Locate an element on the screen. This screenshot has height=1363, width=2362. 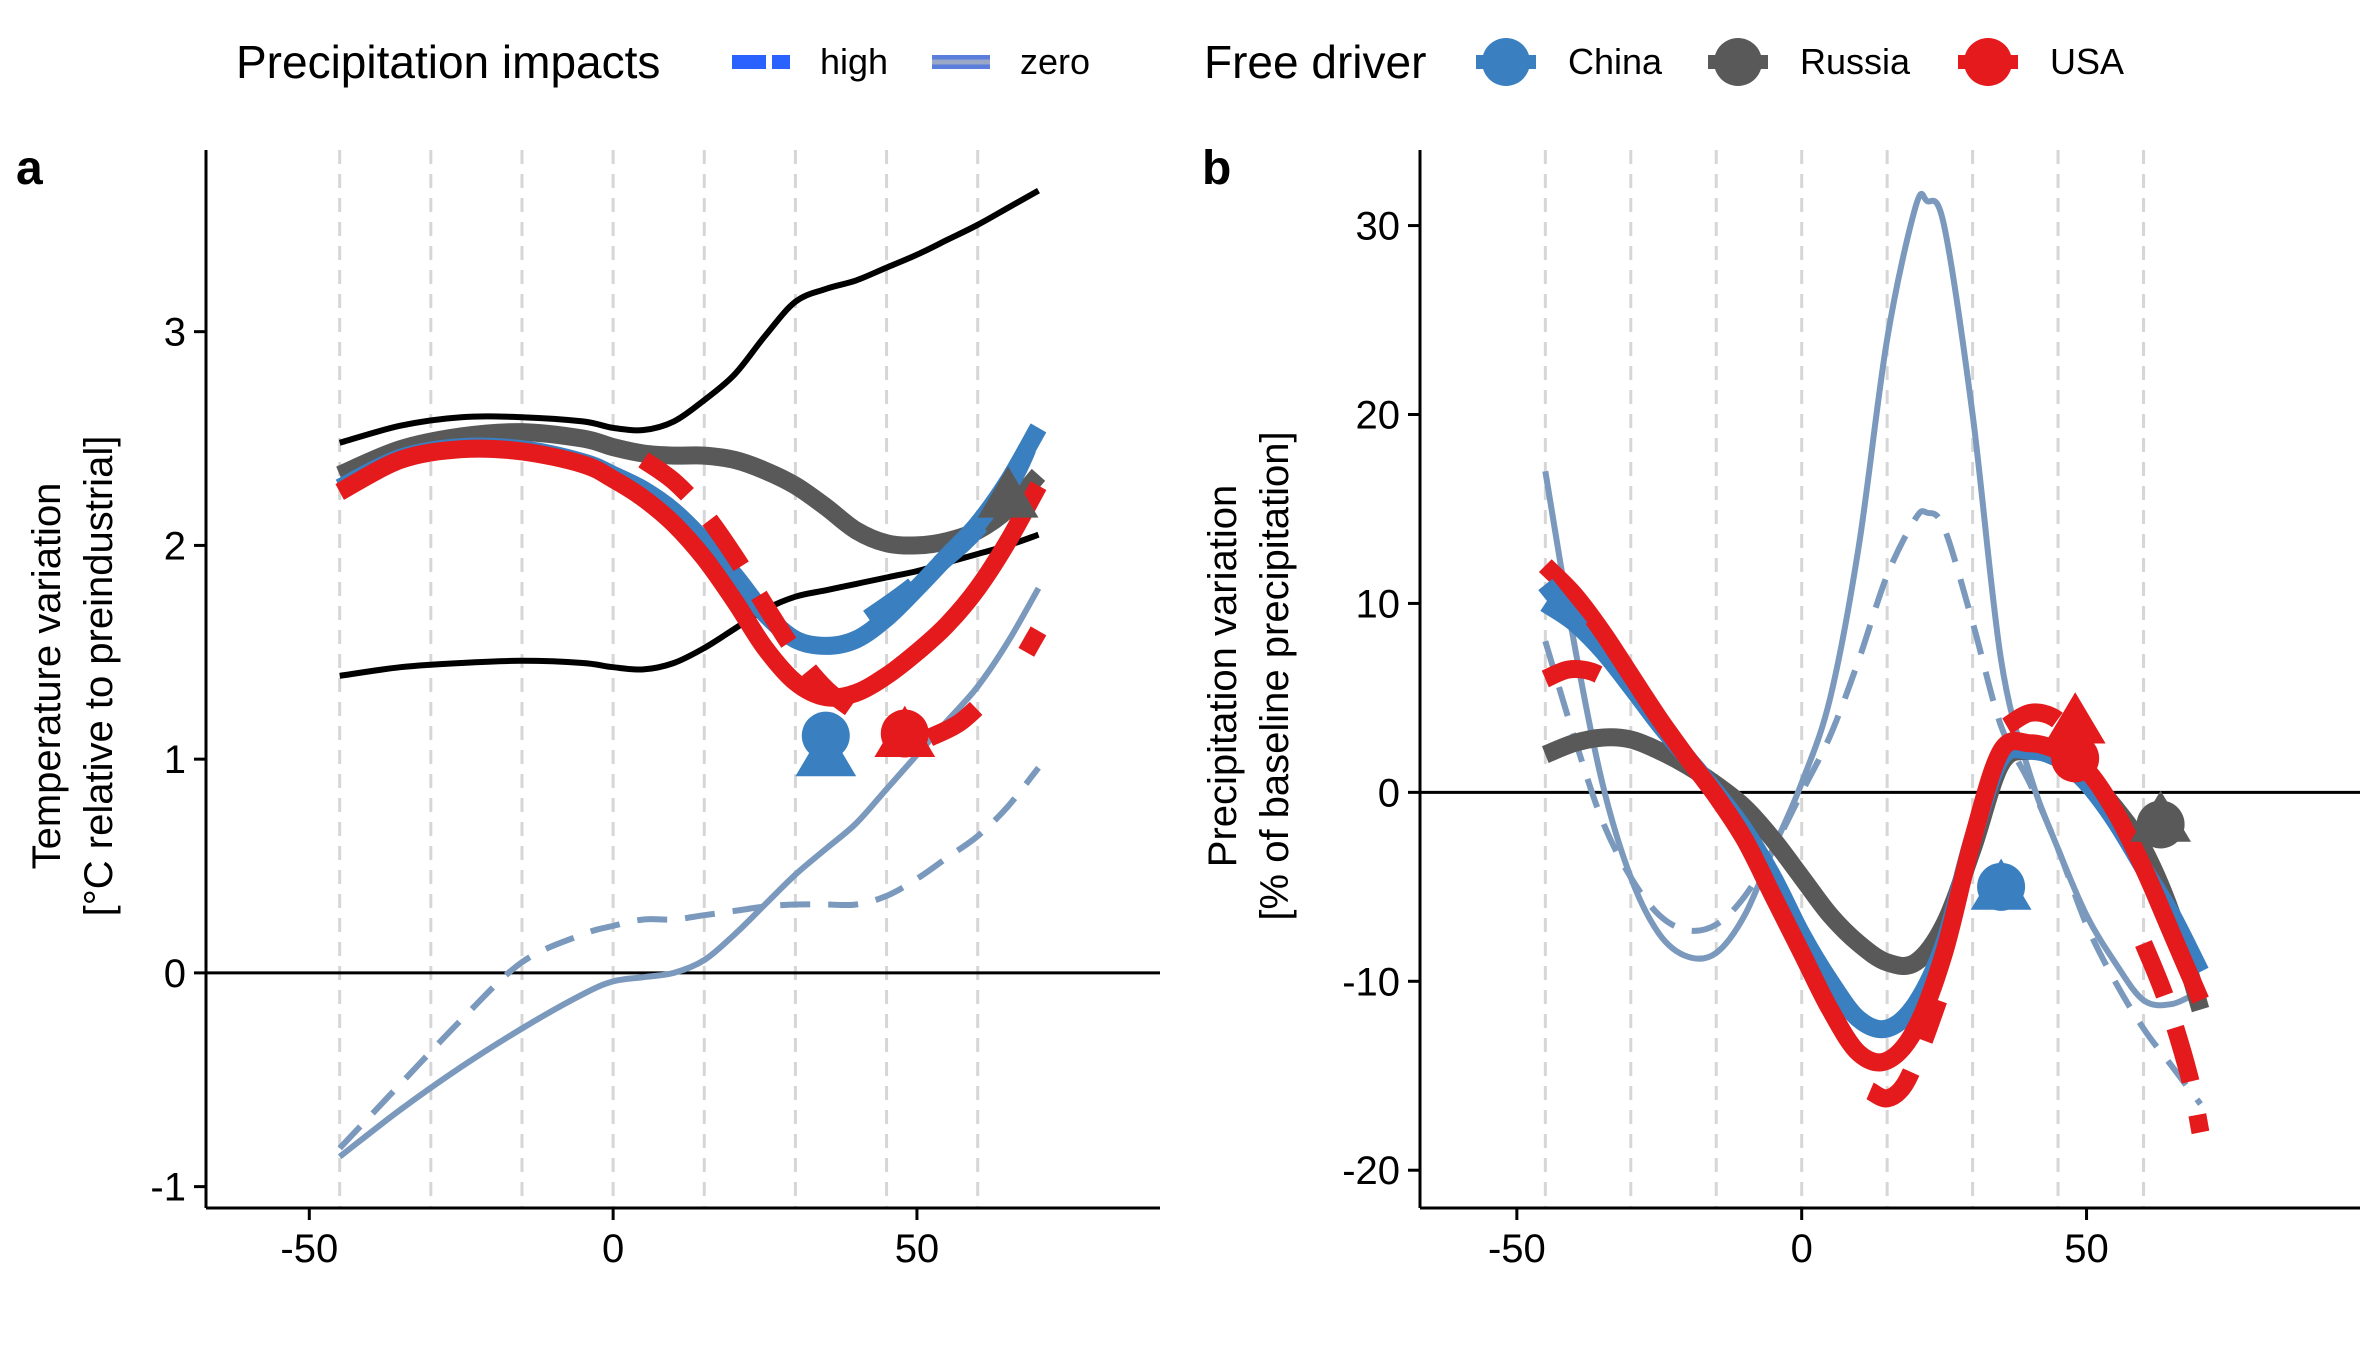
legend-key-china is located at coordinates (1506, 62).